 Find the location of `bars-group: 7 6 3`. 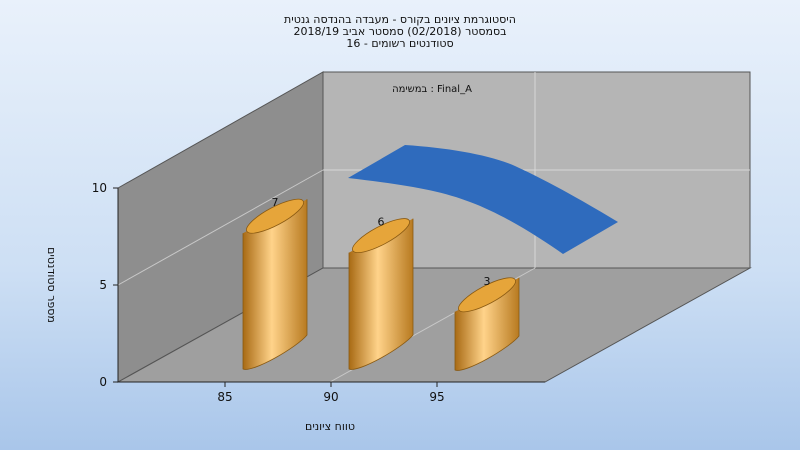

bars-group: 7 6 3 is located at coordinates (381, 283).